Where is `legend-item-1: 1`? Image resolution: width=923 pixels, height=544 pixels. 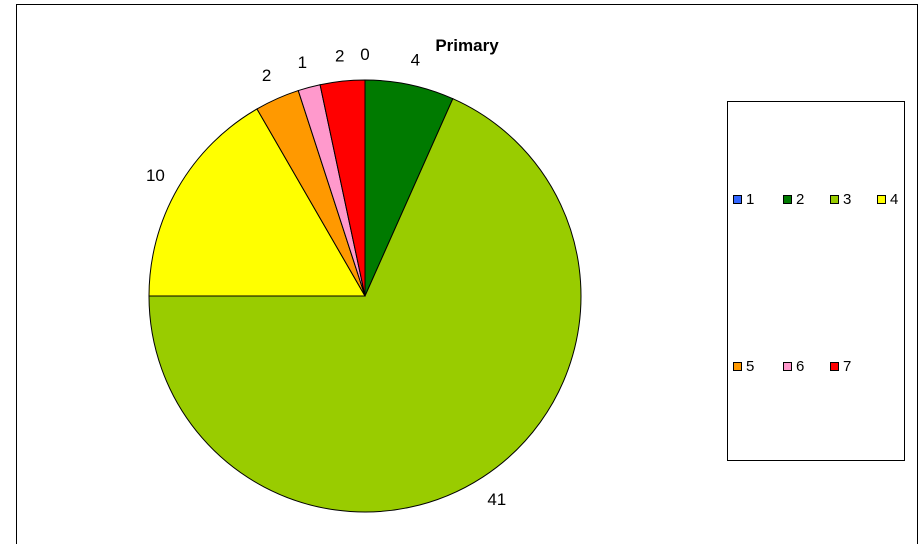 legend-item-1: 1 is located at coordinates (743, 199).